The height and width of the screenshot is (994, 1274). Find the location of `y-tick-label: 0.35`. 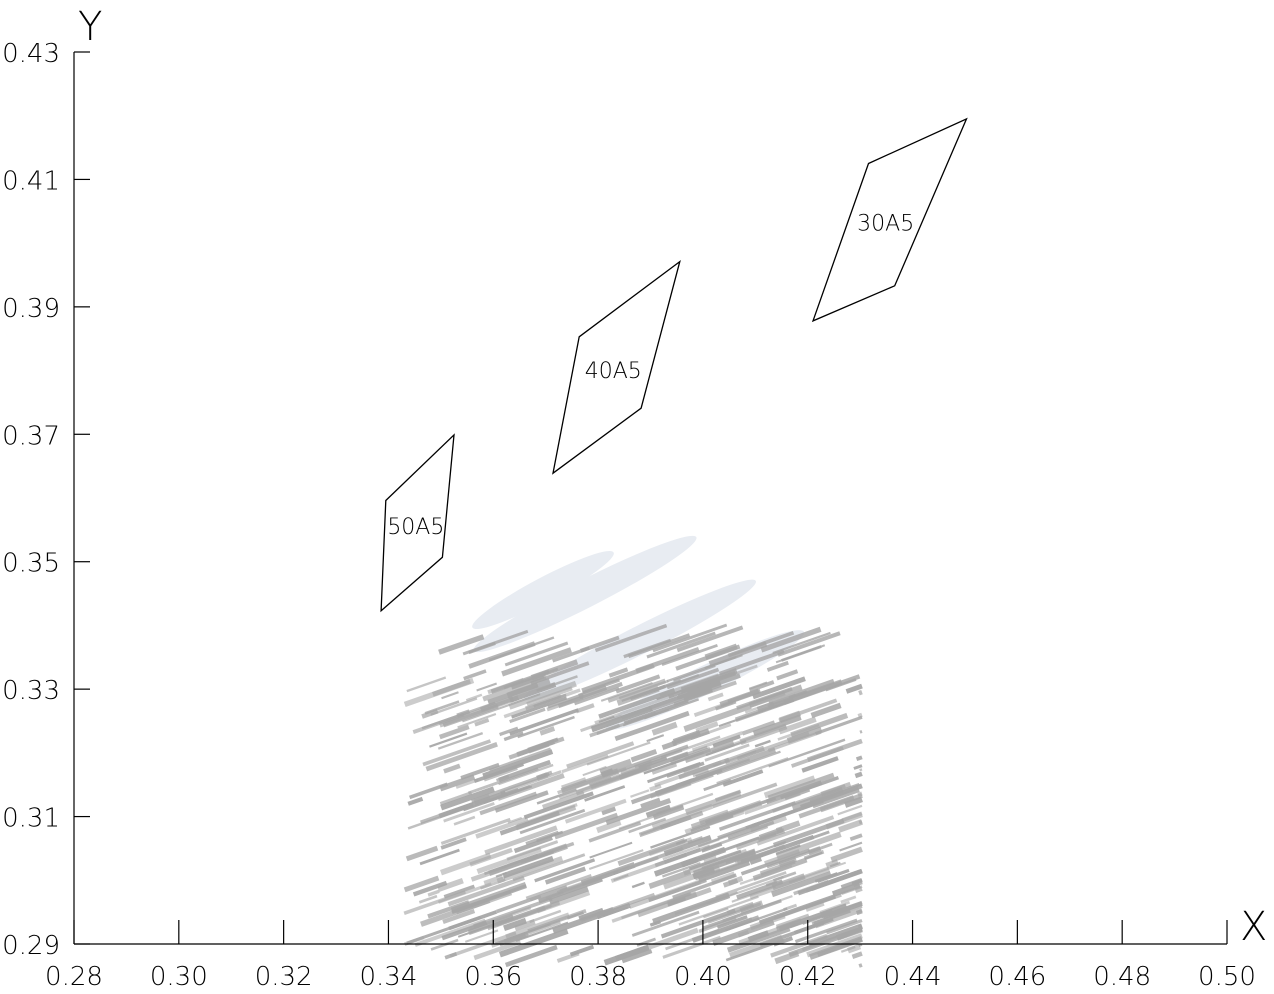

y-tick-label: 0.35 is located at coordinates (31, 564).